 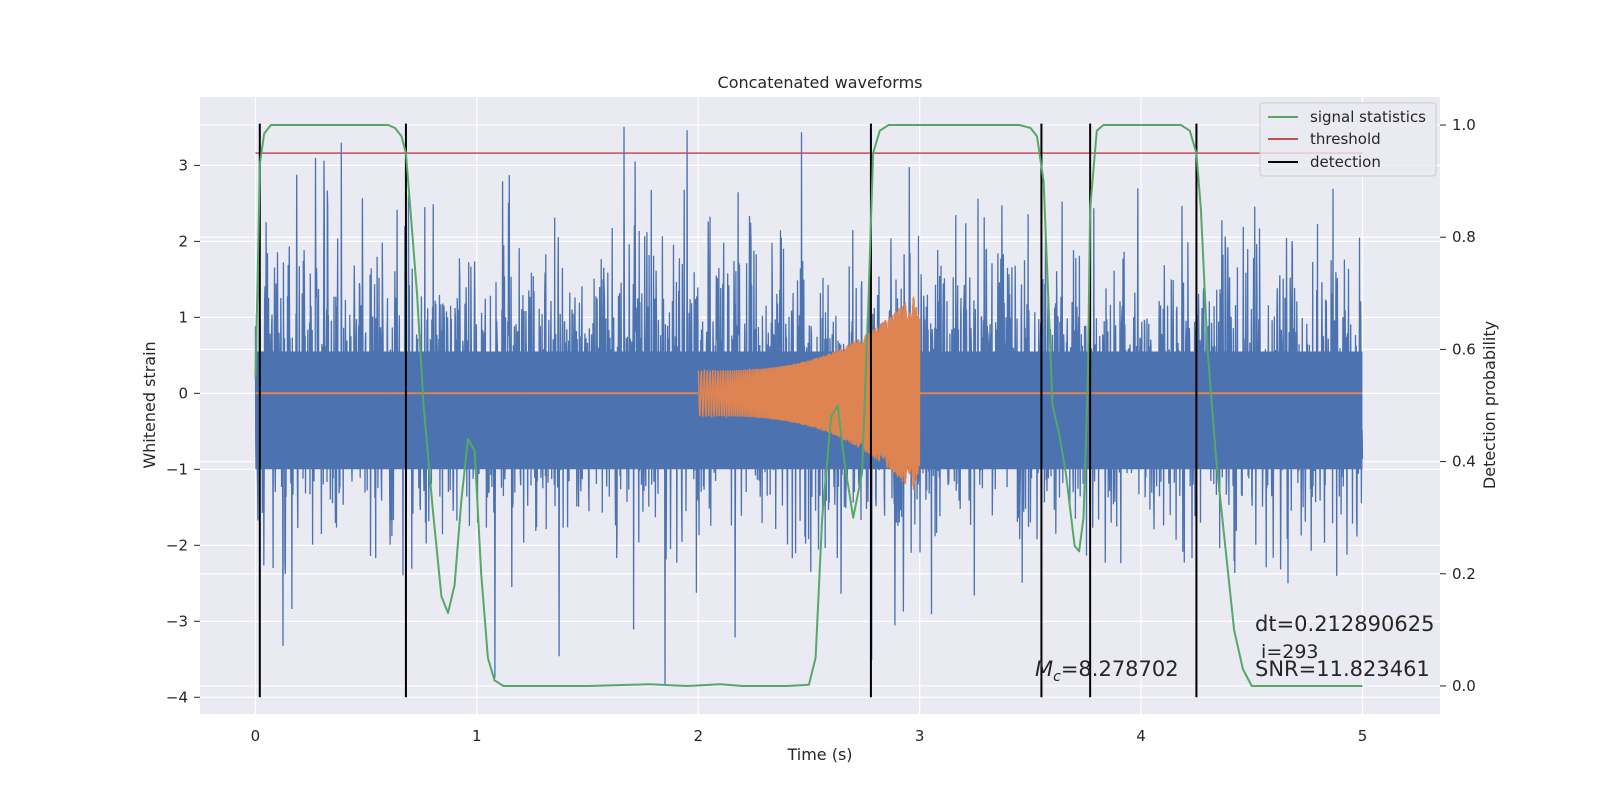 What do you see at coordinates (1368, 117) in the screenshot?
I see `legend-label-signal-statistics: signal statistics` at bounding box center [1368, 117].